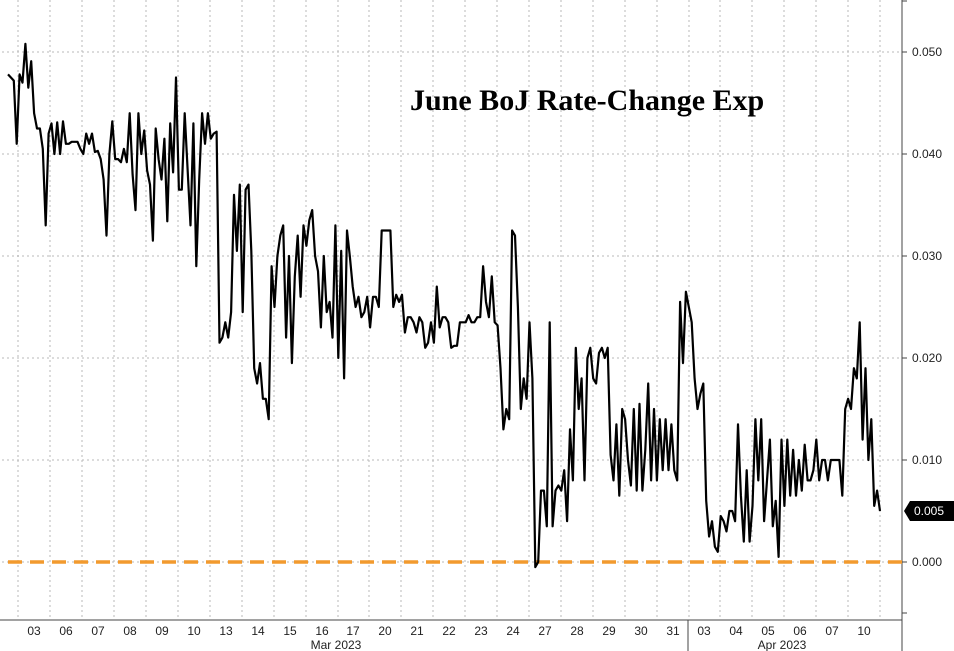  Describe the element at coordinates (768, 631) in the screenshot. I see `x-tick-label: 05` at that location.